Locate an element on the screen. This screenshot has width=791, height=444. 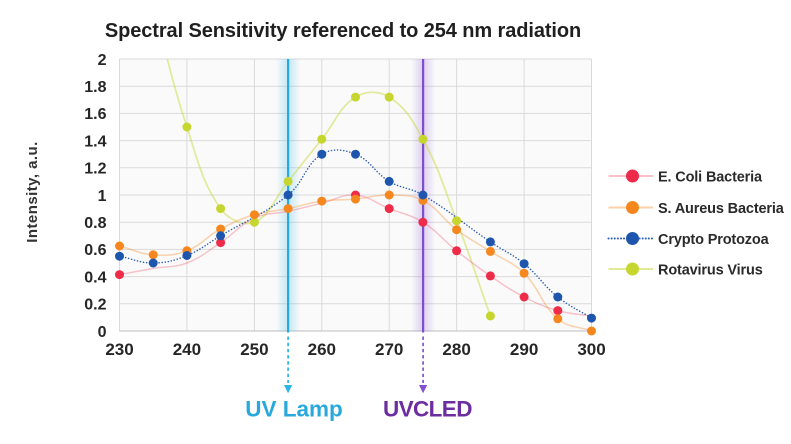
svg-text: 0 is located at coordinates (102, 332).